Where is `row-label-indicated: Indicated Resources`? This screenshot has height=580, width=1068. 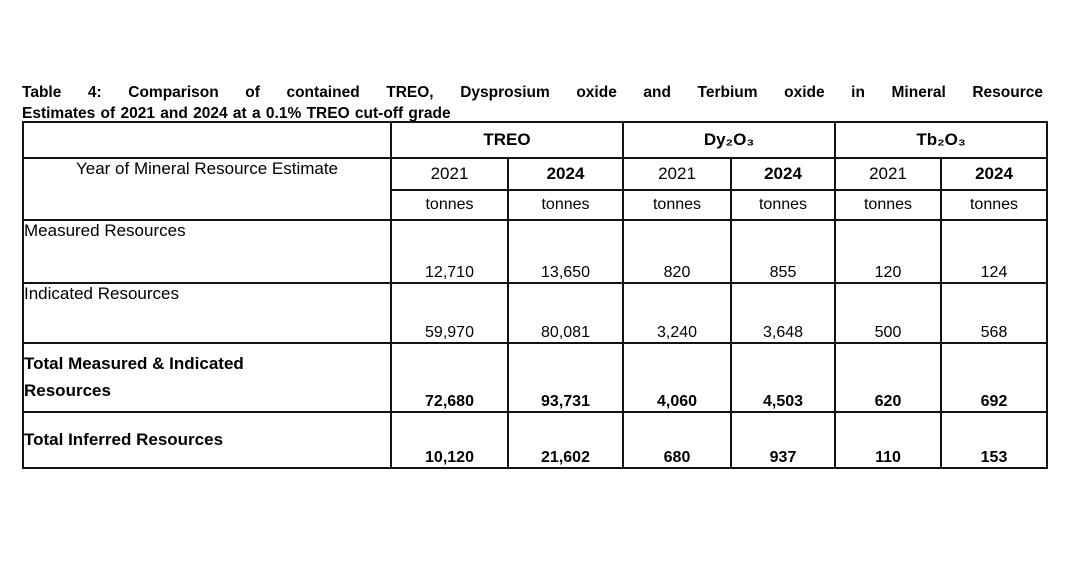 row-label-indicated: Indicated Resources is located at coordinates (207, 313).